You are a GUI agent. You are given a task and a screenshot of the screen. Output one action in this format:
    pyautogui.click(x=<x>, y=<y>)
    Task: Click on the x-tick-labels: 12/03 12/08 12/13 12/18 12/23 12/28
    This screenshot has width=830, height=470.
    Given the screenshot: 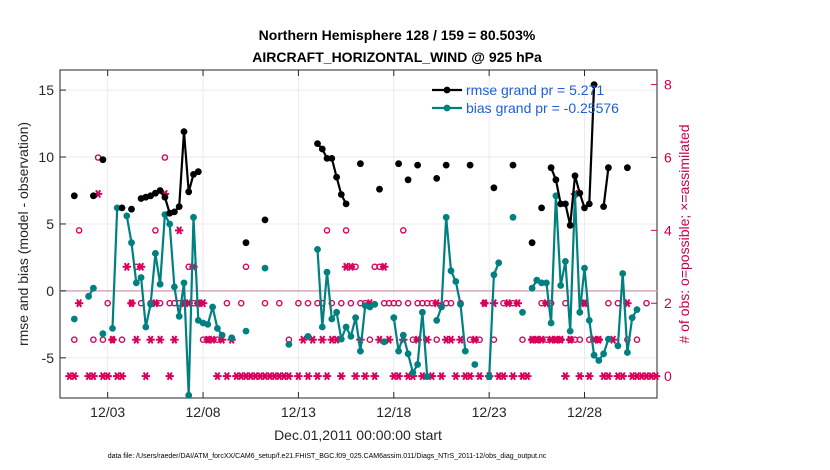 What is the action you would take?
    pyautogui.click(x=346, y=412)
    